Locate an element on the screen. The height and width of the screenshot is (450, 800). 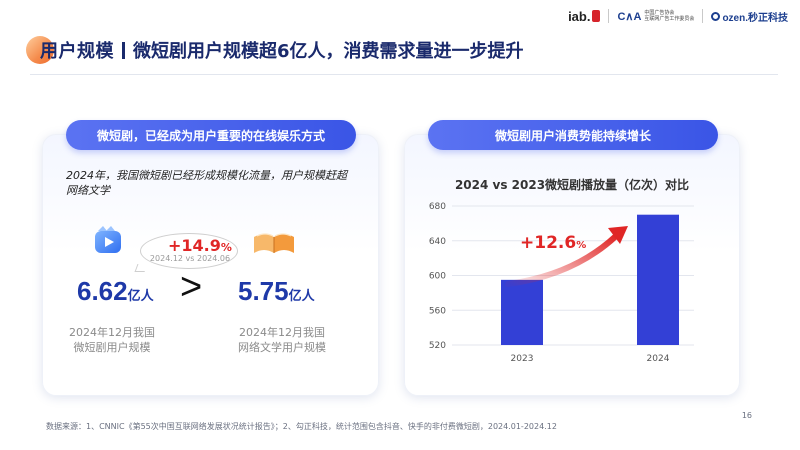
chart-bars is located at coordinates (590, 279).